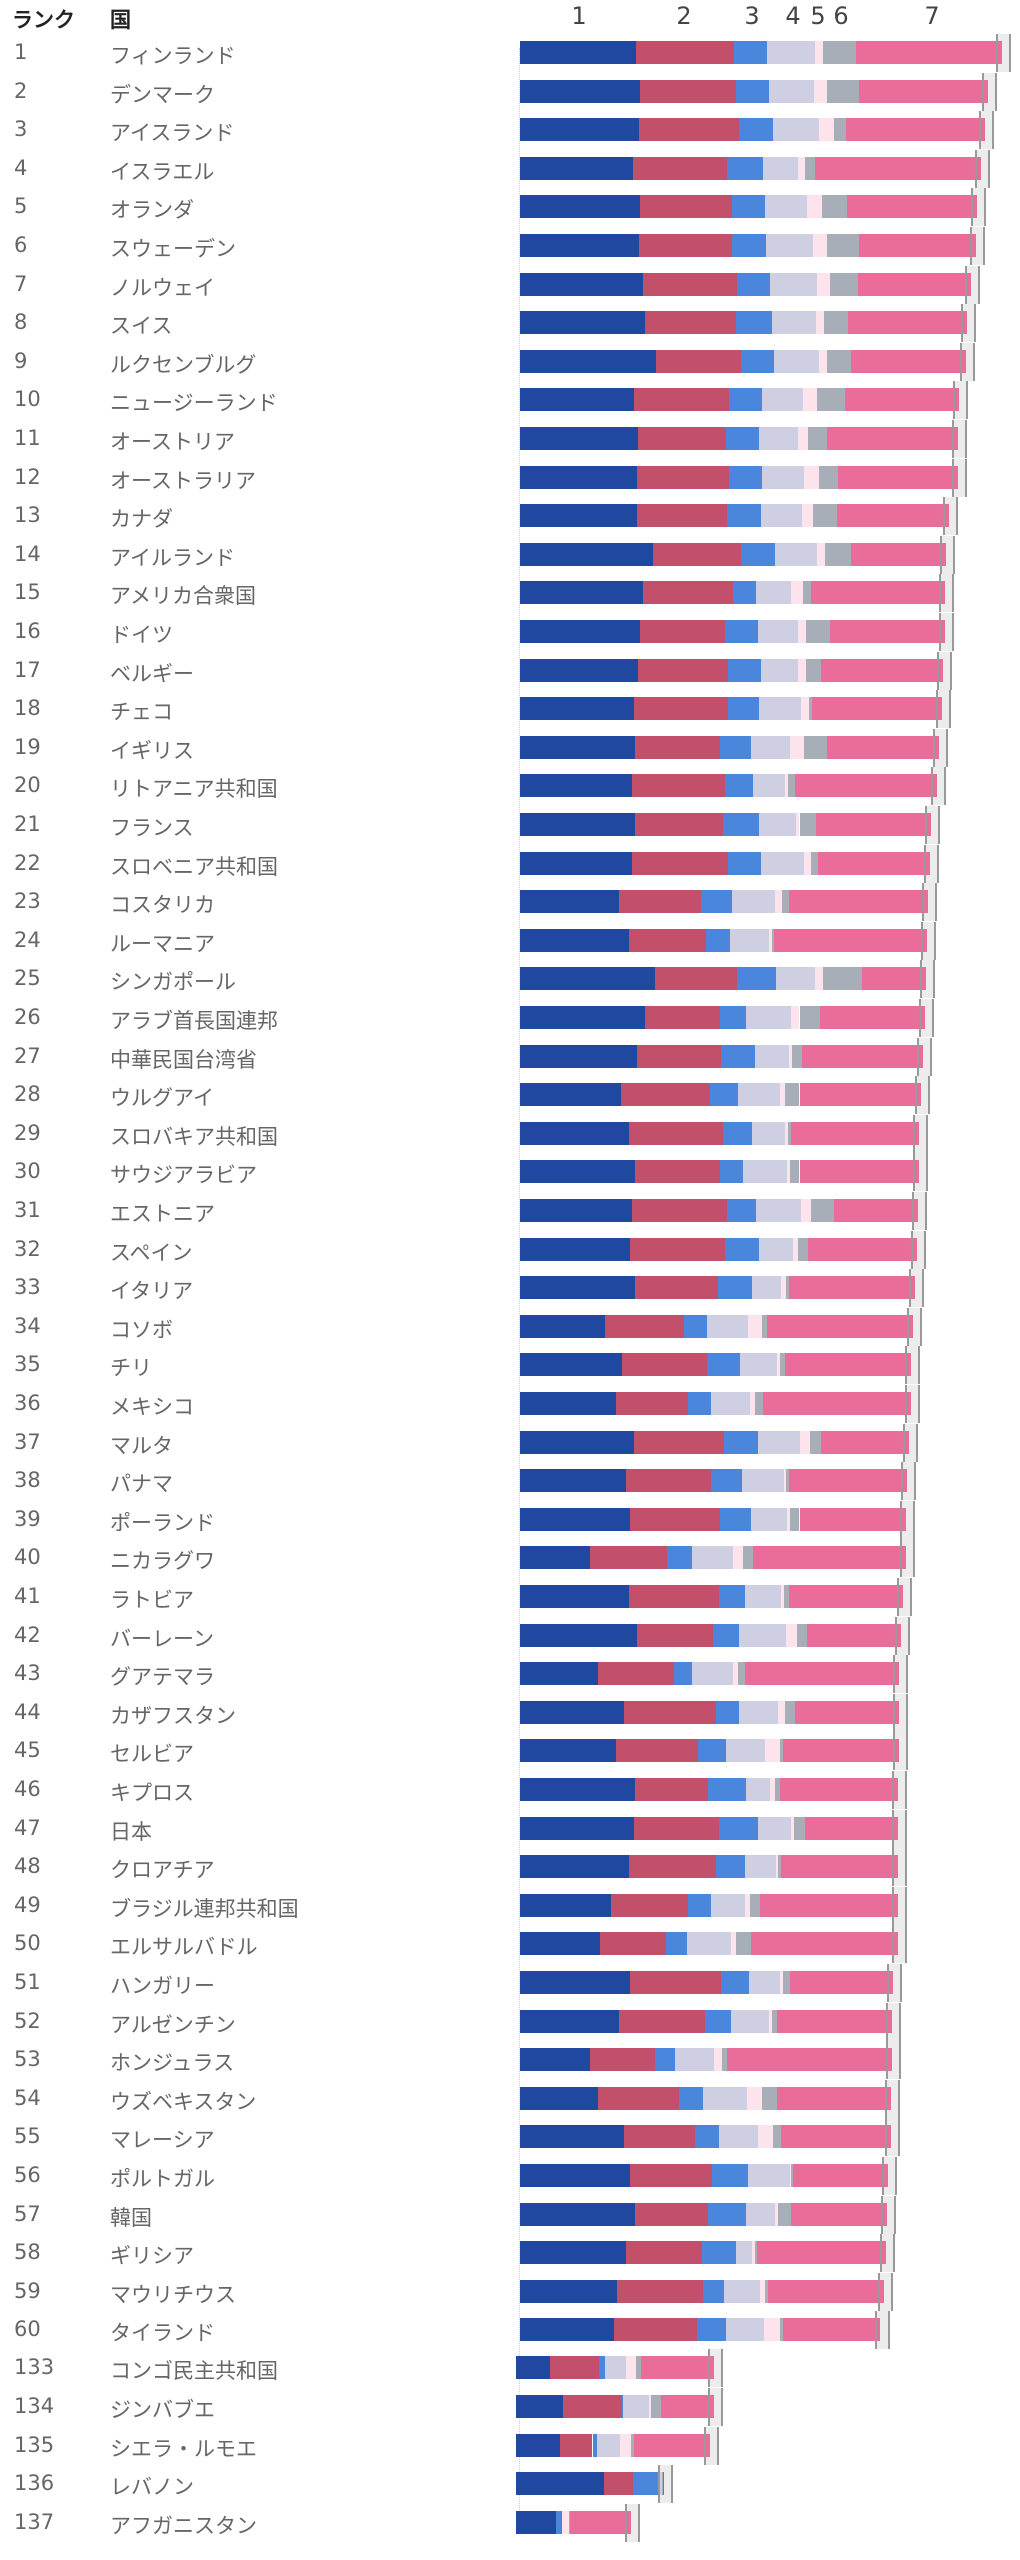 Image resolution: width=1020 pixels, height=2560 pixels. What do you see at coordinates (27, 901) in the screenshot?
I see `rank-value: 23` at bounding box center [27, 901].